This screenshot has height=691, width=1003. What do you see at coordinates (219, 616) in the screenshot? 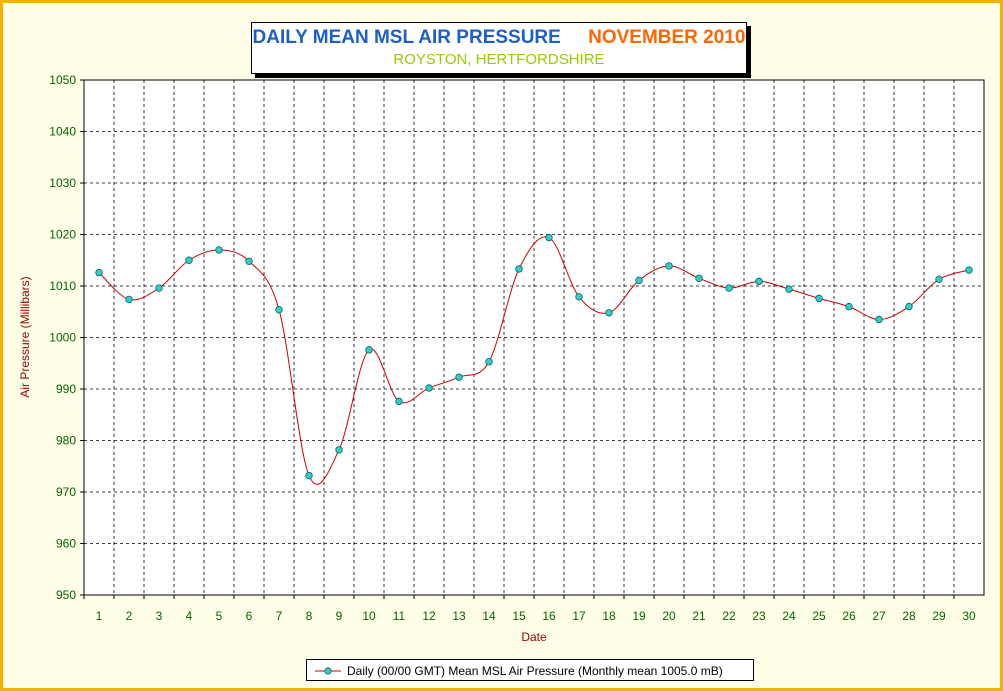
I see `x-tick-label: 5` at bounding box center [219, 616].